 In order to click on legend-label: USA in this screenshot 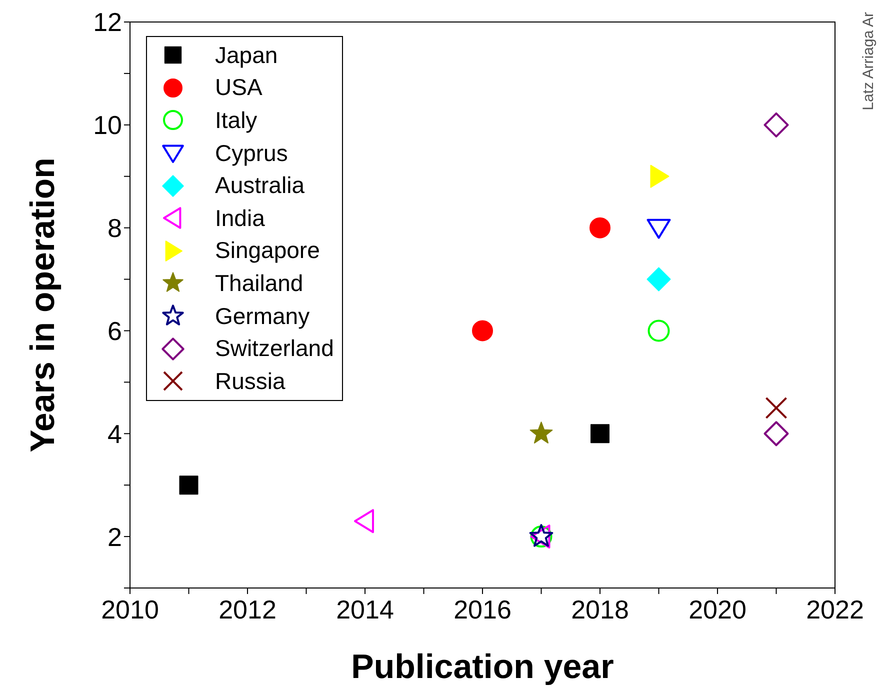, I will do `click(238, 88)`.